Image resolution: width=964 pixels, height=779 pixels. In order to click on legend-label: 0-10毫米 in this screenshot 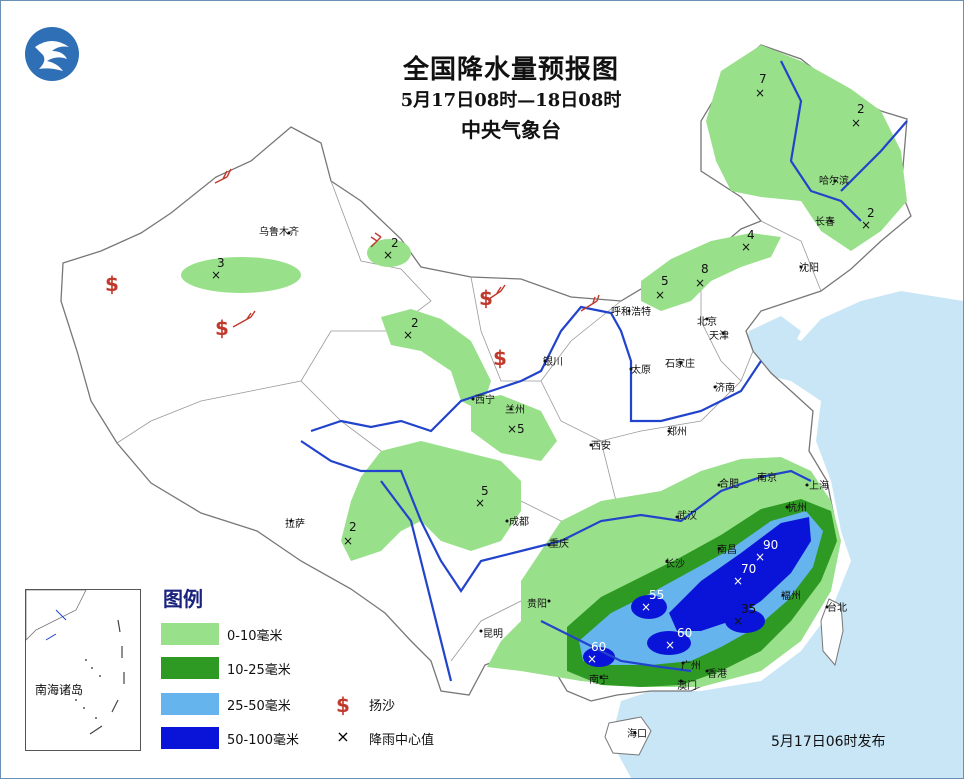, I will do `click(255, 636)`.